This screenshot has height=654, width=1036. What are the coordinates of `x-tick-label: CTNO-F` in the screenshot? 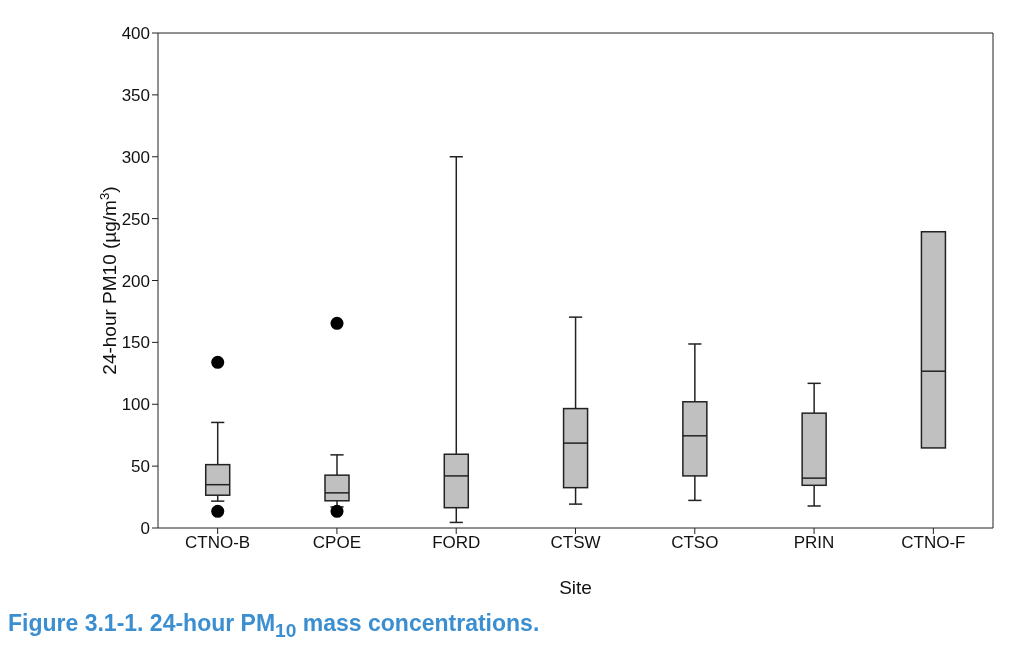 It's located at (933, 543).